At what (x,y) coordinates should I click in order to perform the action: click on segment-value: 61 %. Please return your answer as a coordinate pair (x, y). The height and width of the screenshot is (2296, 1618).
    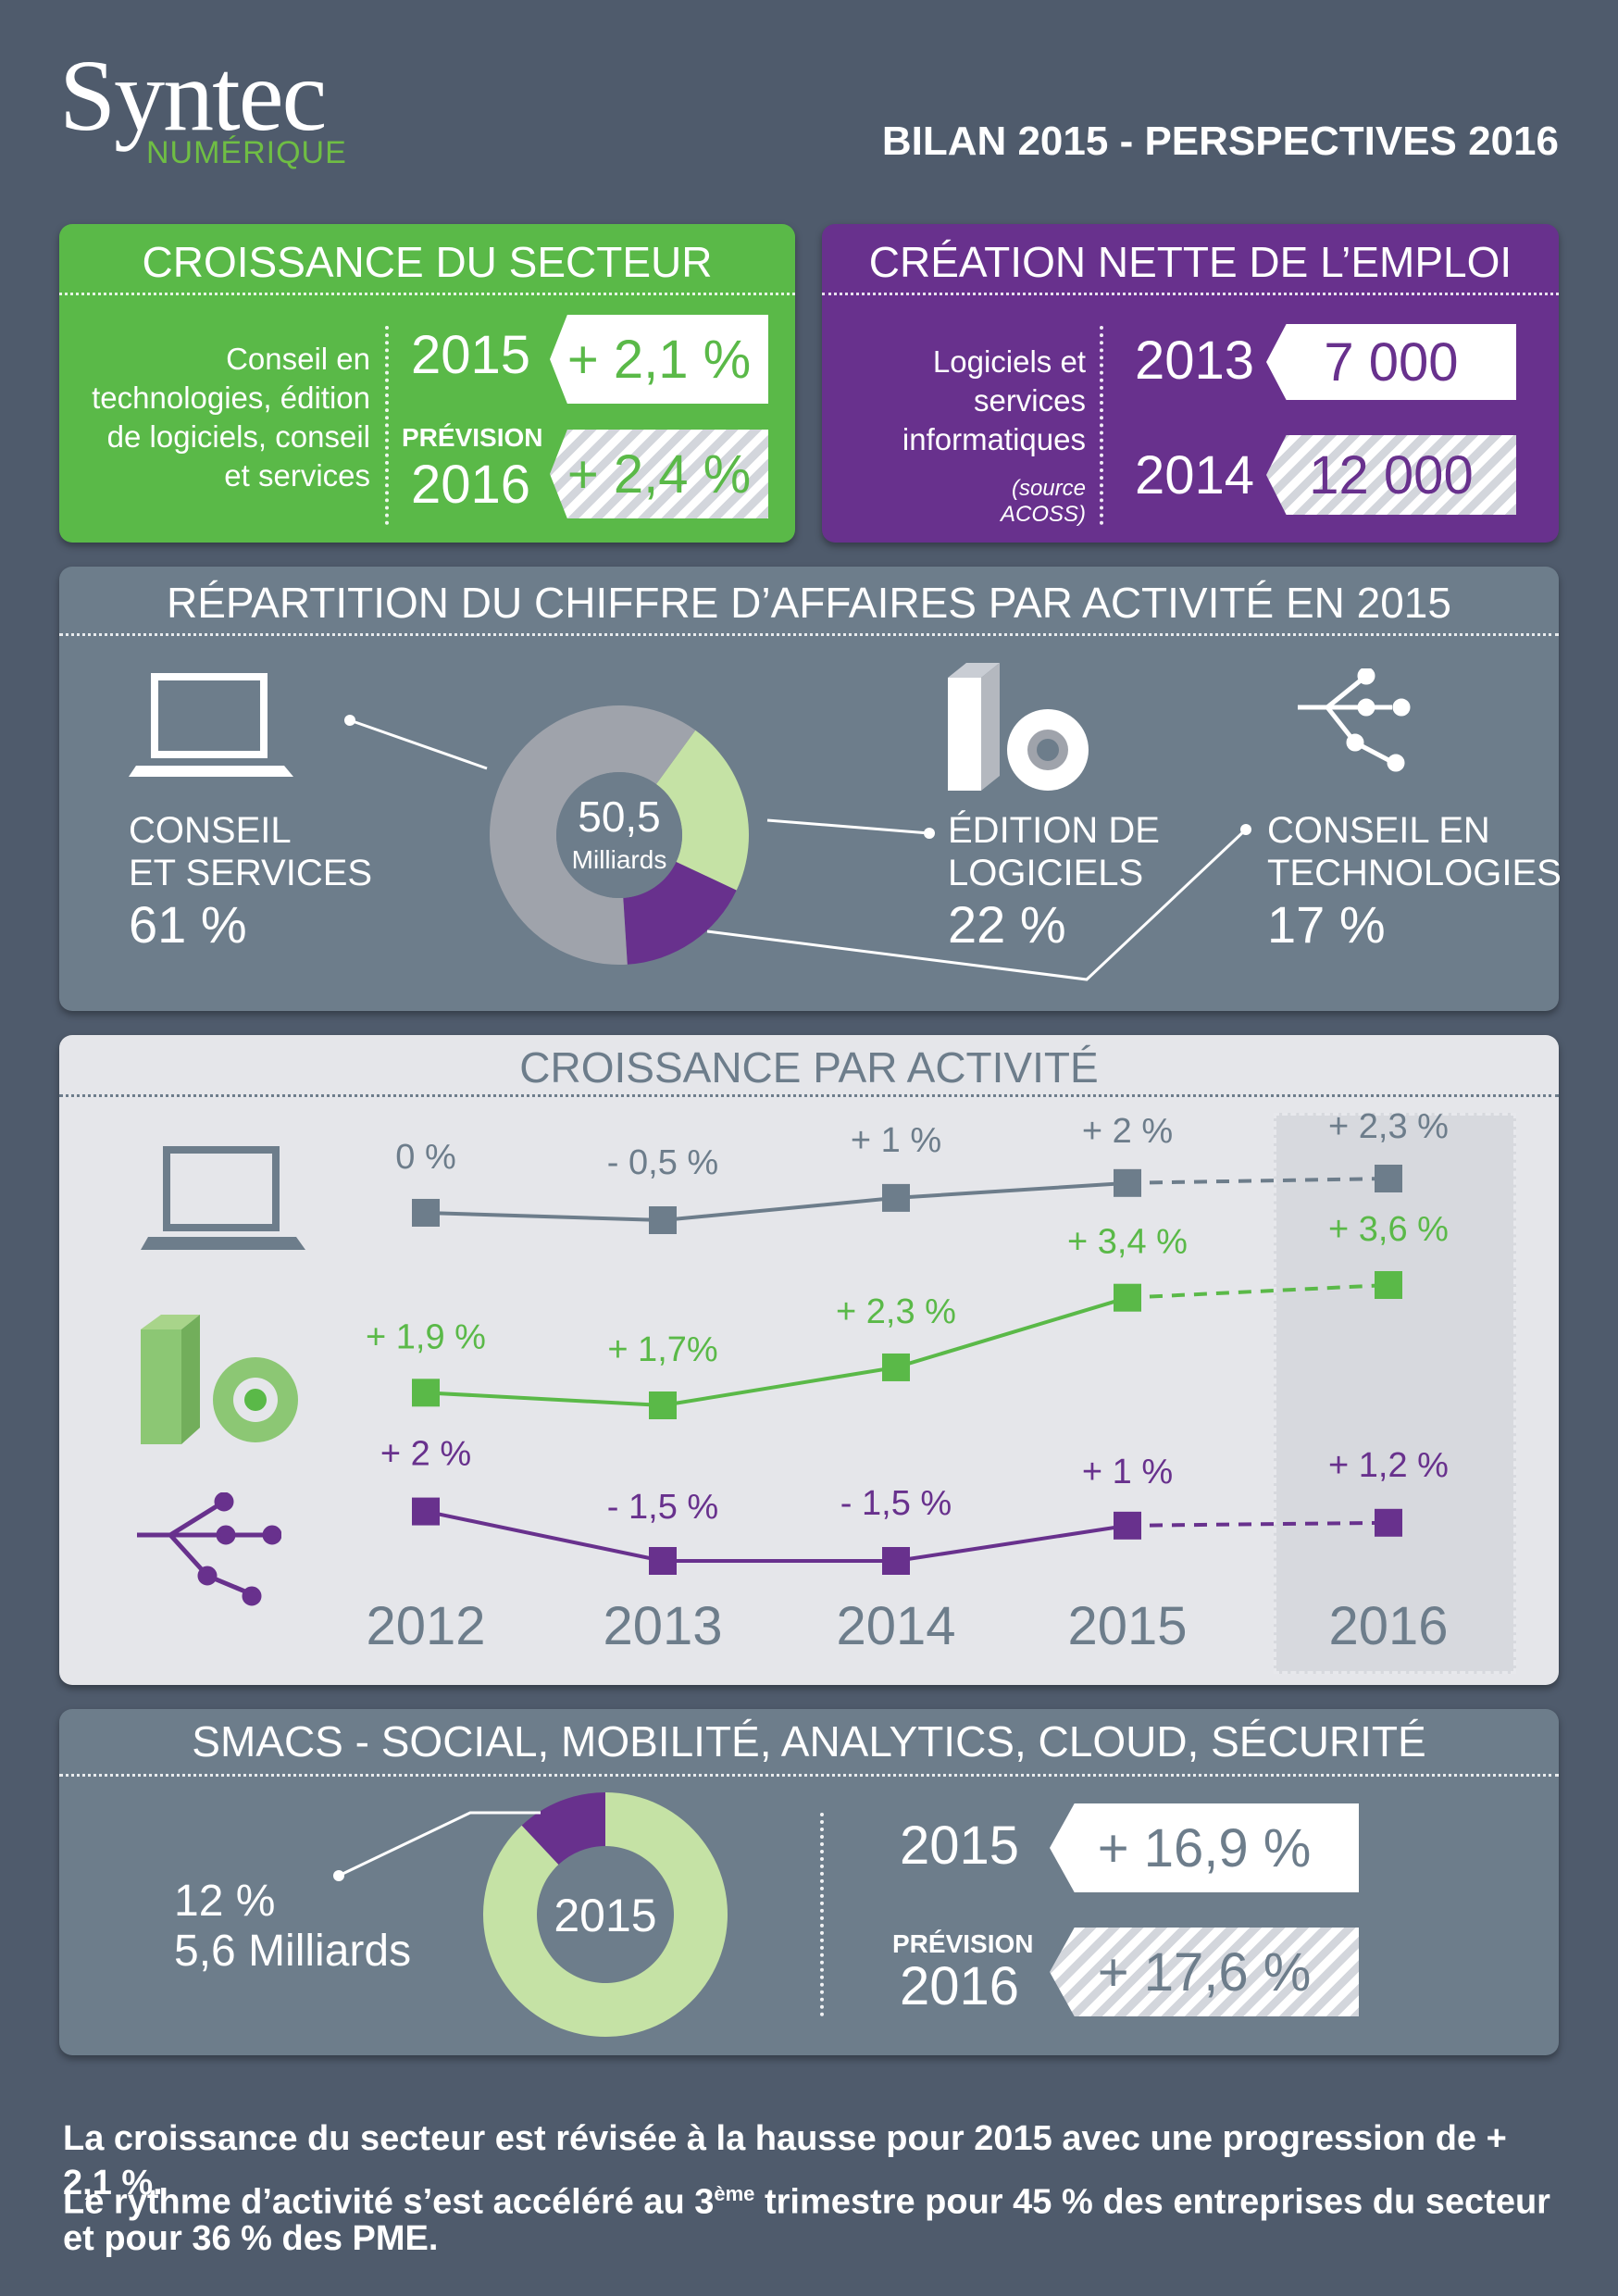
    Looking at the image, I should click on (188, 924).